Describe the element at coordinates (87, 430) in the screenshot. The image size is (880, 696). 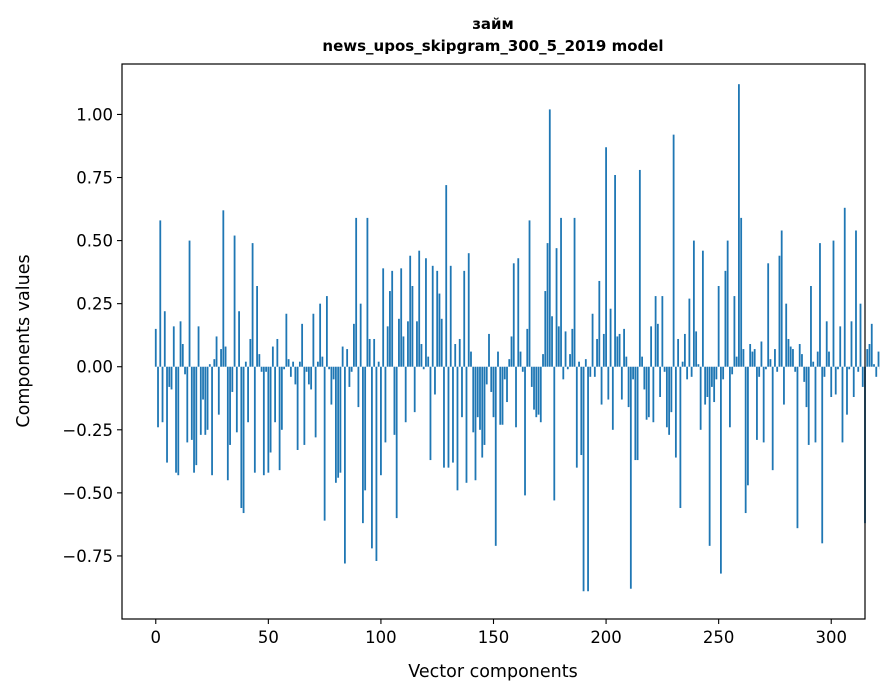
I see `y-tick-label: −0.25` at that location.